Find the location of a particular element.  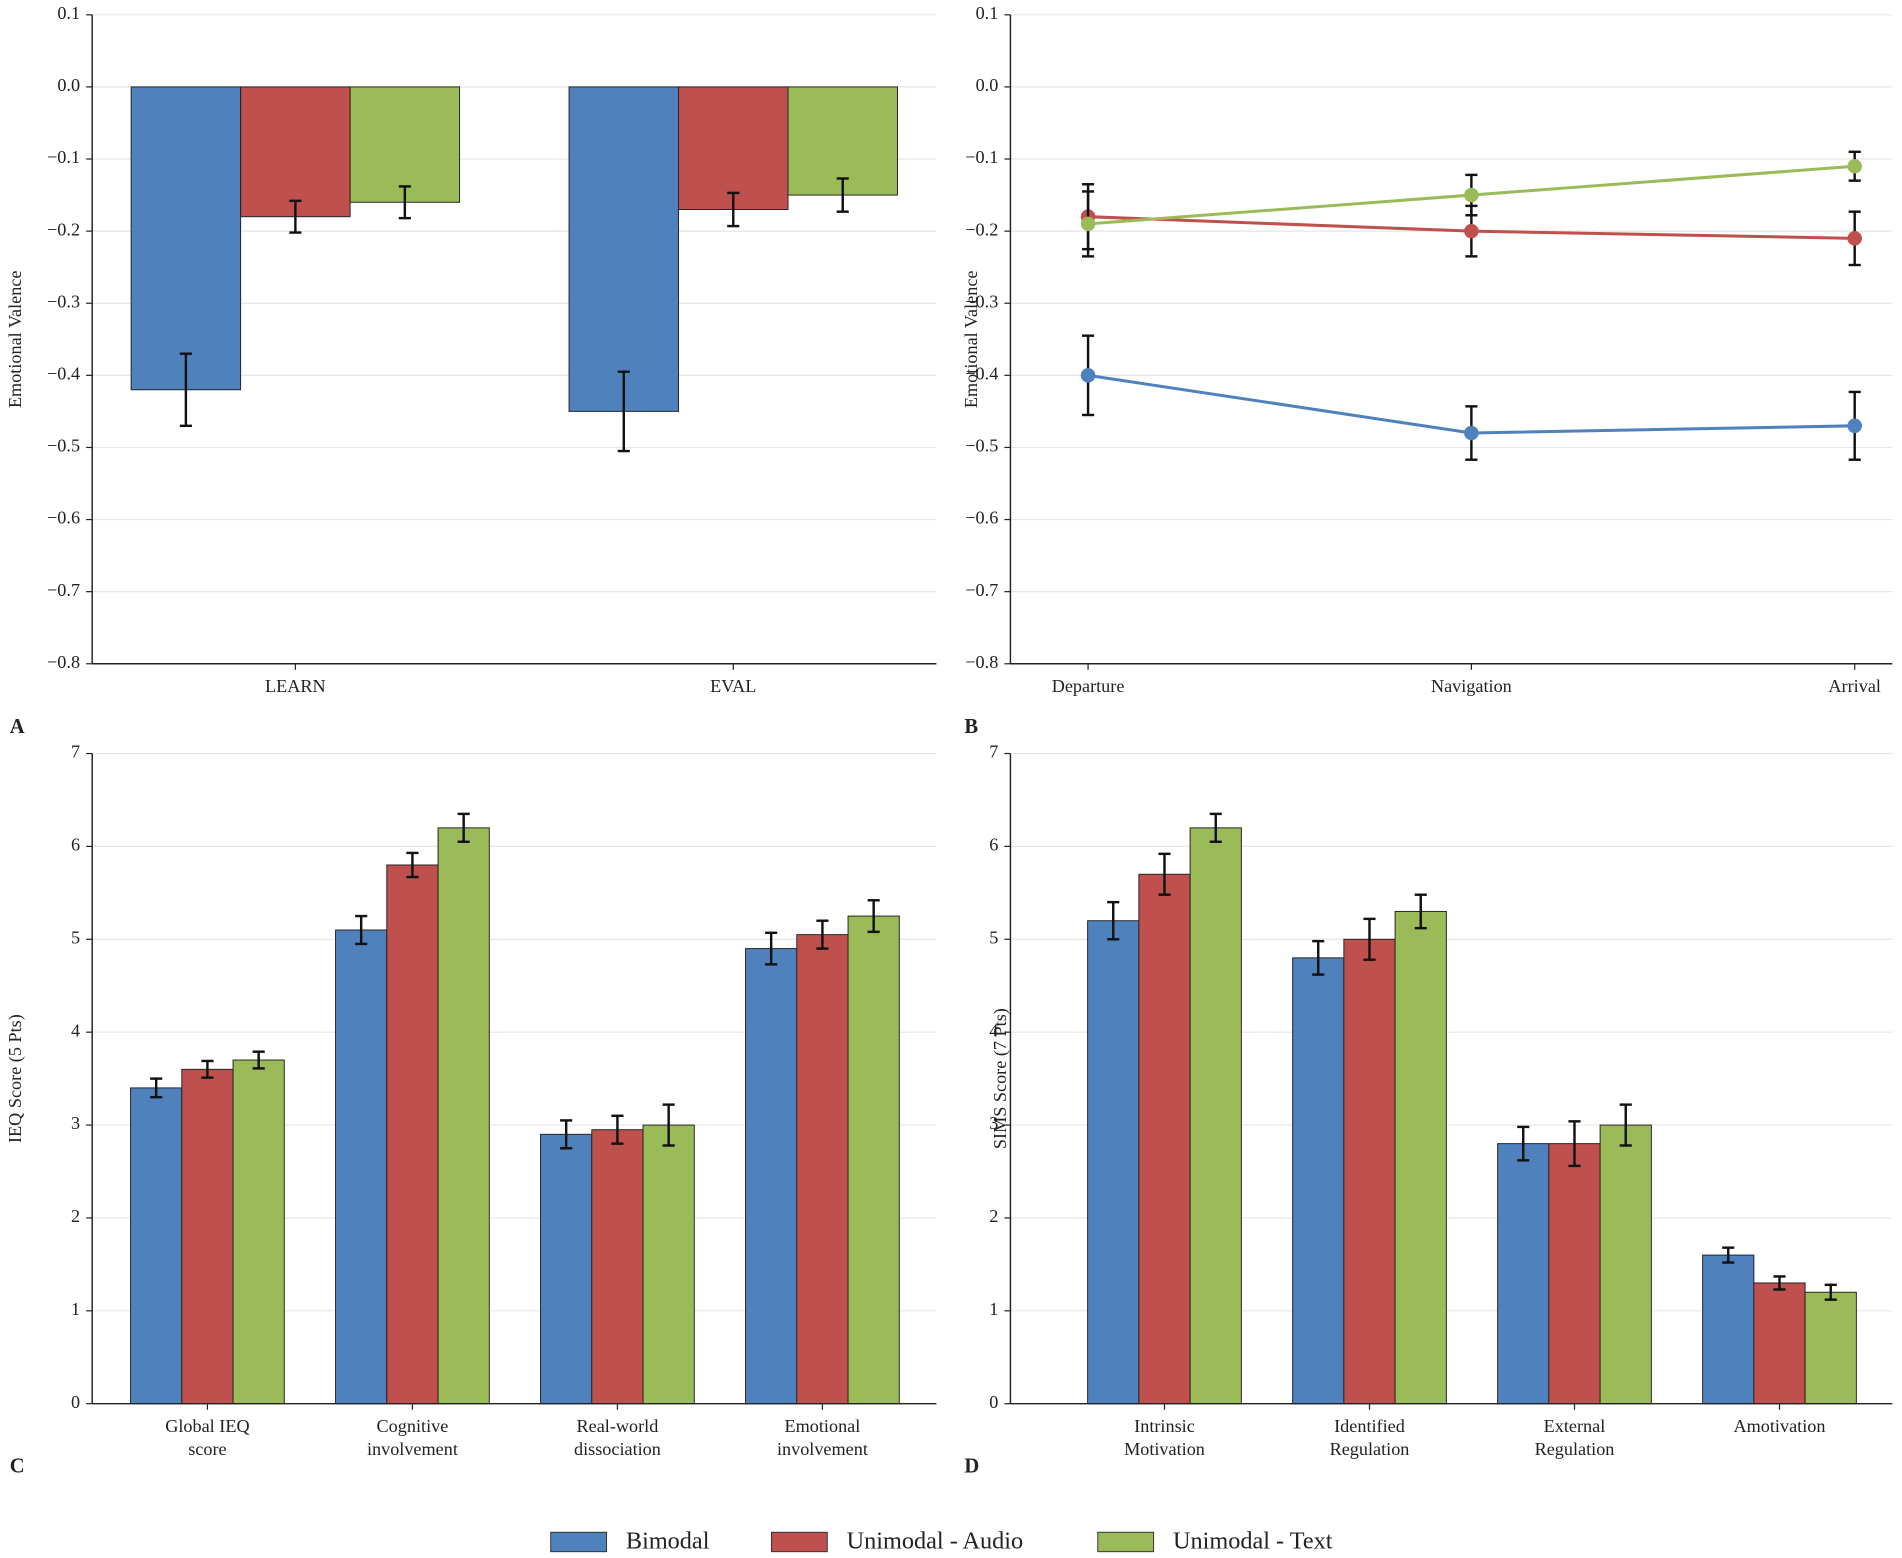

x-tick-label: Departure is located at coordinates (1088, 686).